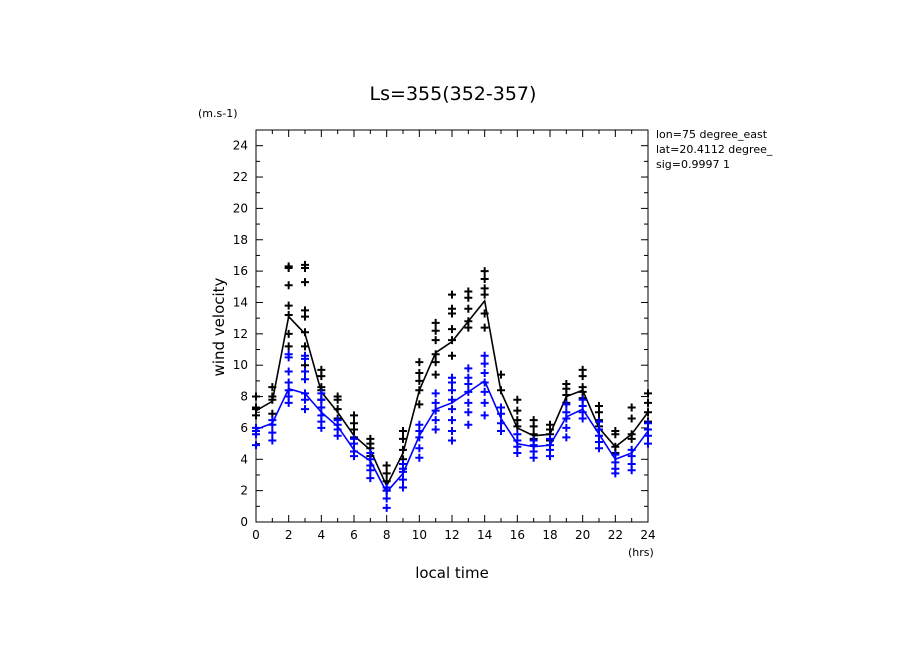  Describe the element at coordinates (240, 271) in the screenshot. I see `y-tick-label: 16` at that location.